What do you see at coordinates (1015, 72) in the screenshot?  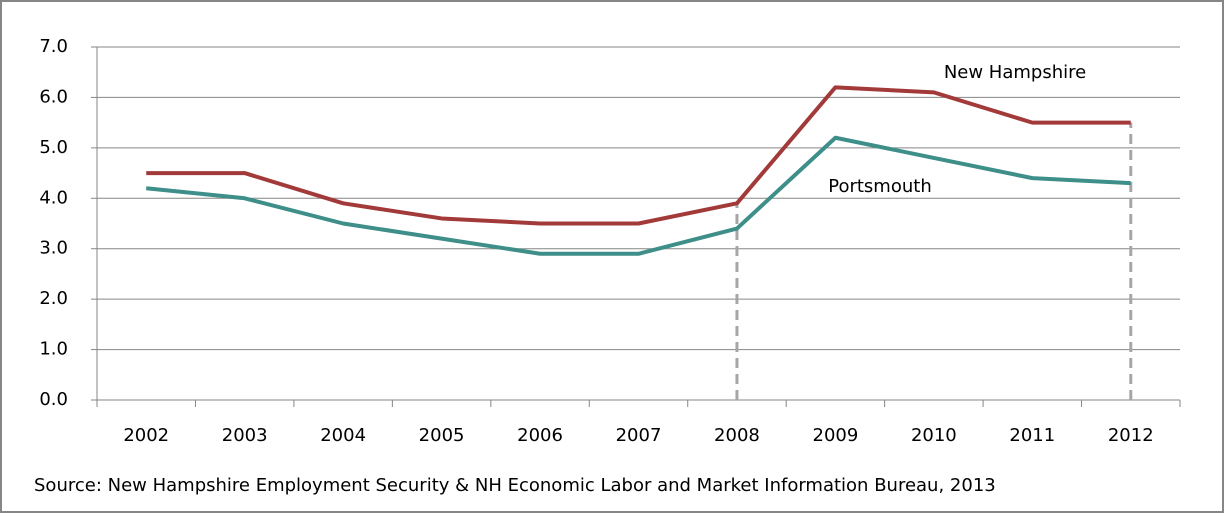 I see `series-label: New Hampshire` at bounding box center [1015, 72].